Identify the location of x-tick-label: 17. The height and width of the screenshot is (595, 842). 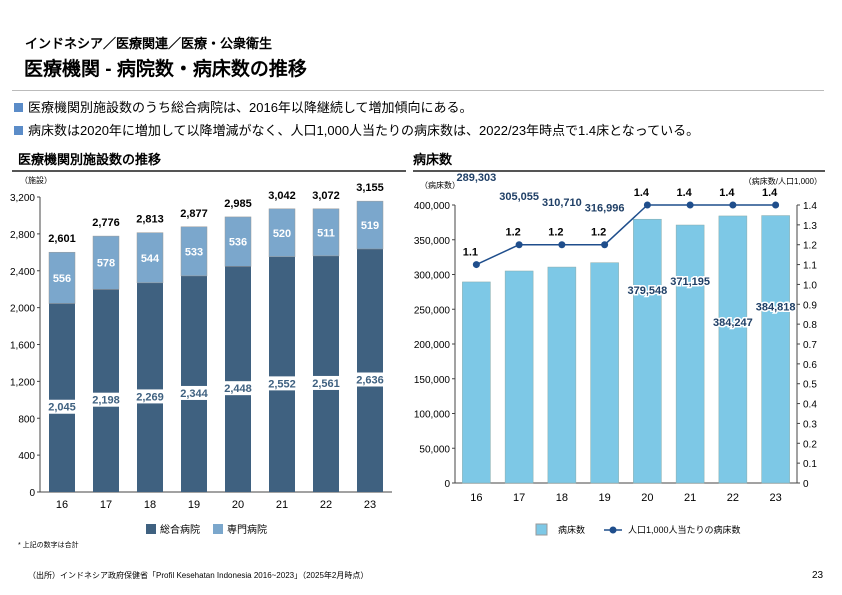
(519, 498).